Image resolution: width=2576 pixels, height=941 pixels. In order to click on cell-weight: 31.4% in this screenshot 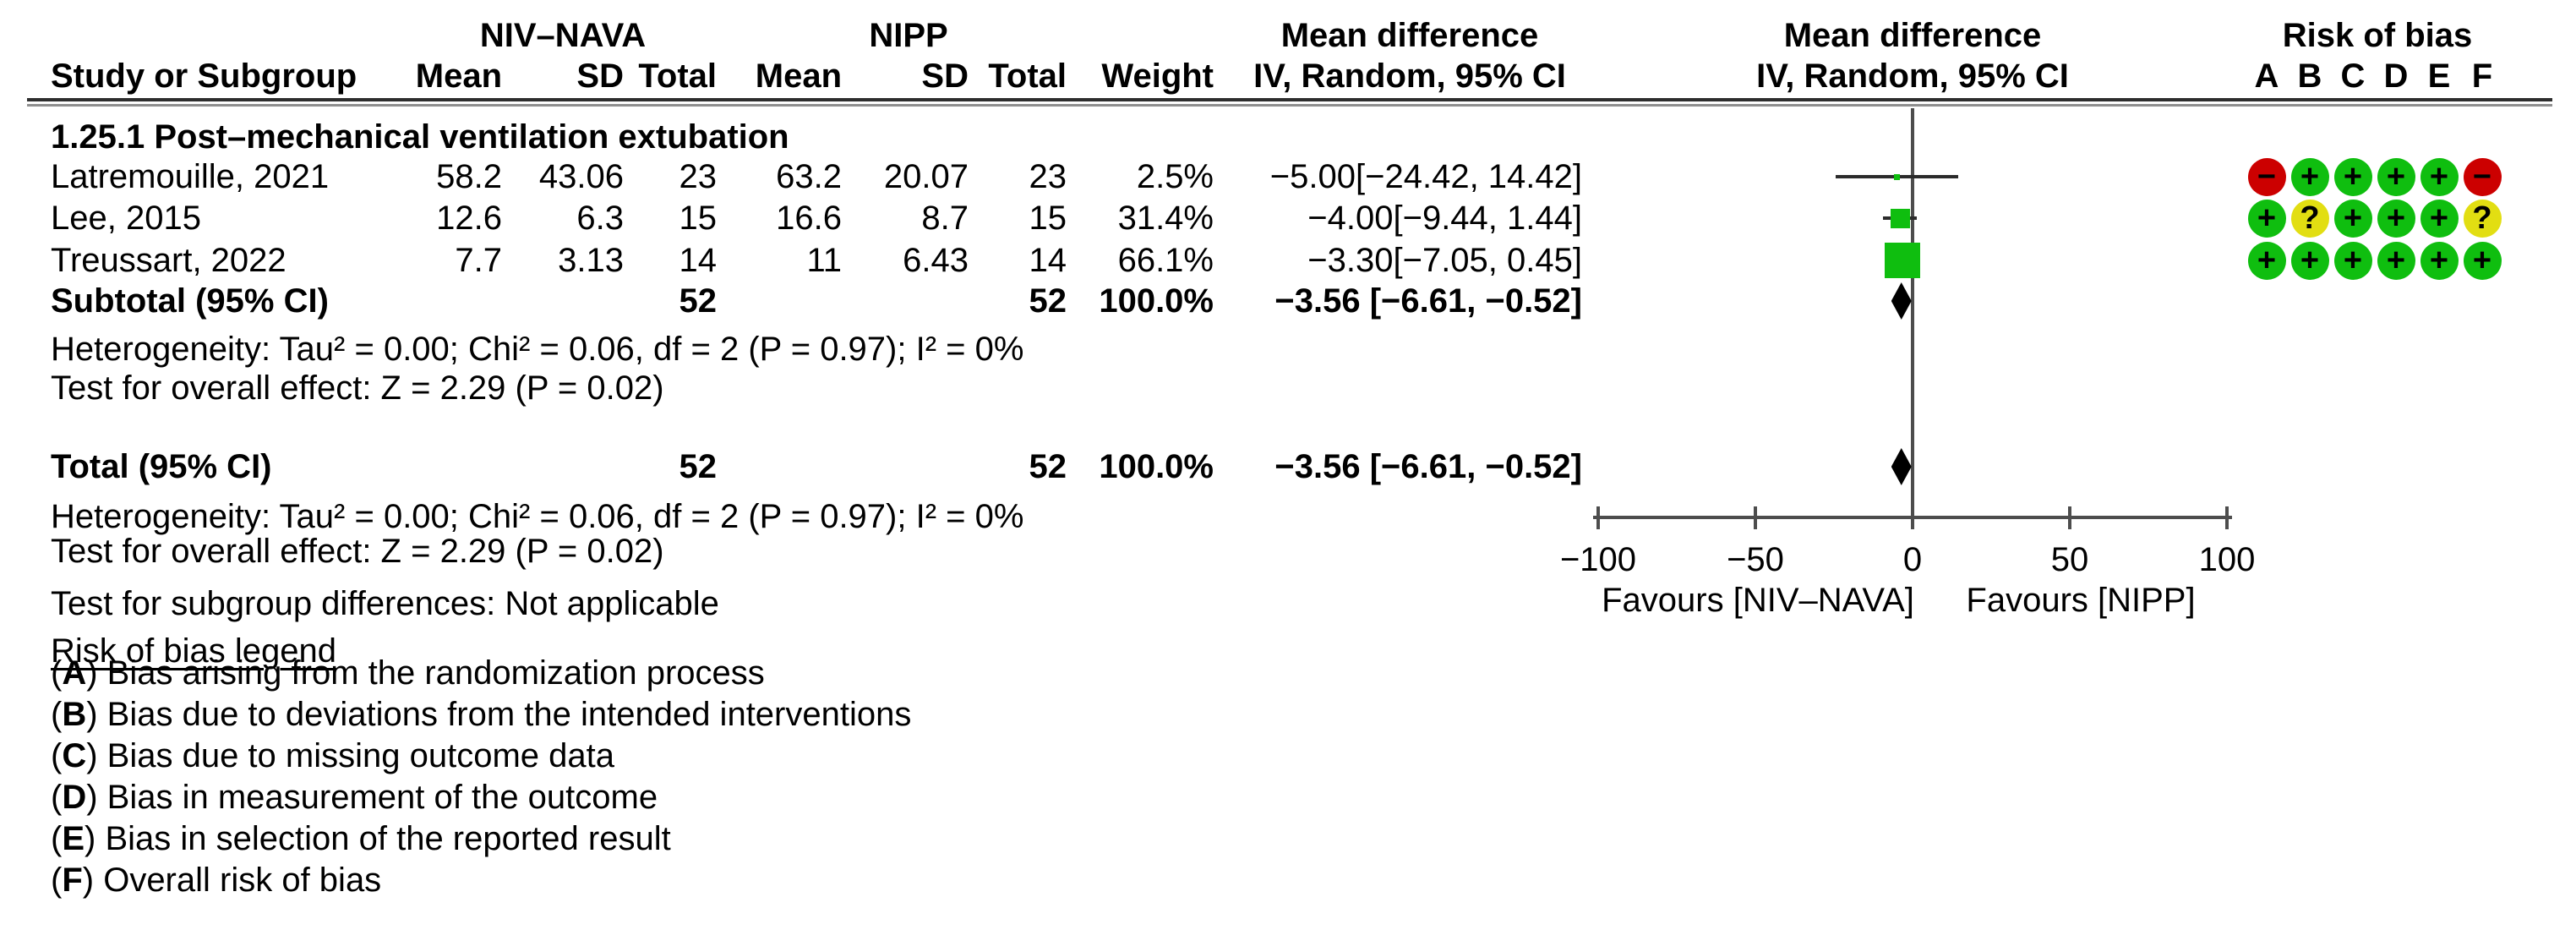, I will do `click(1165, 218)`.